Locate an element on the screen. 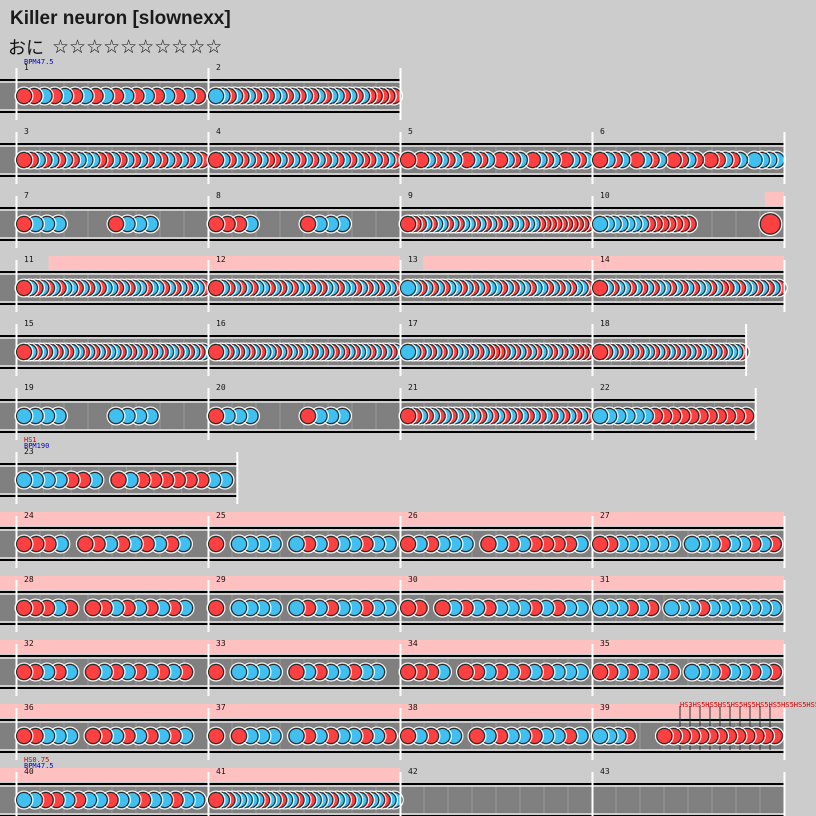  measure-number: 23 is located at coordinates (29, 451).